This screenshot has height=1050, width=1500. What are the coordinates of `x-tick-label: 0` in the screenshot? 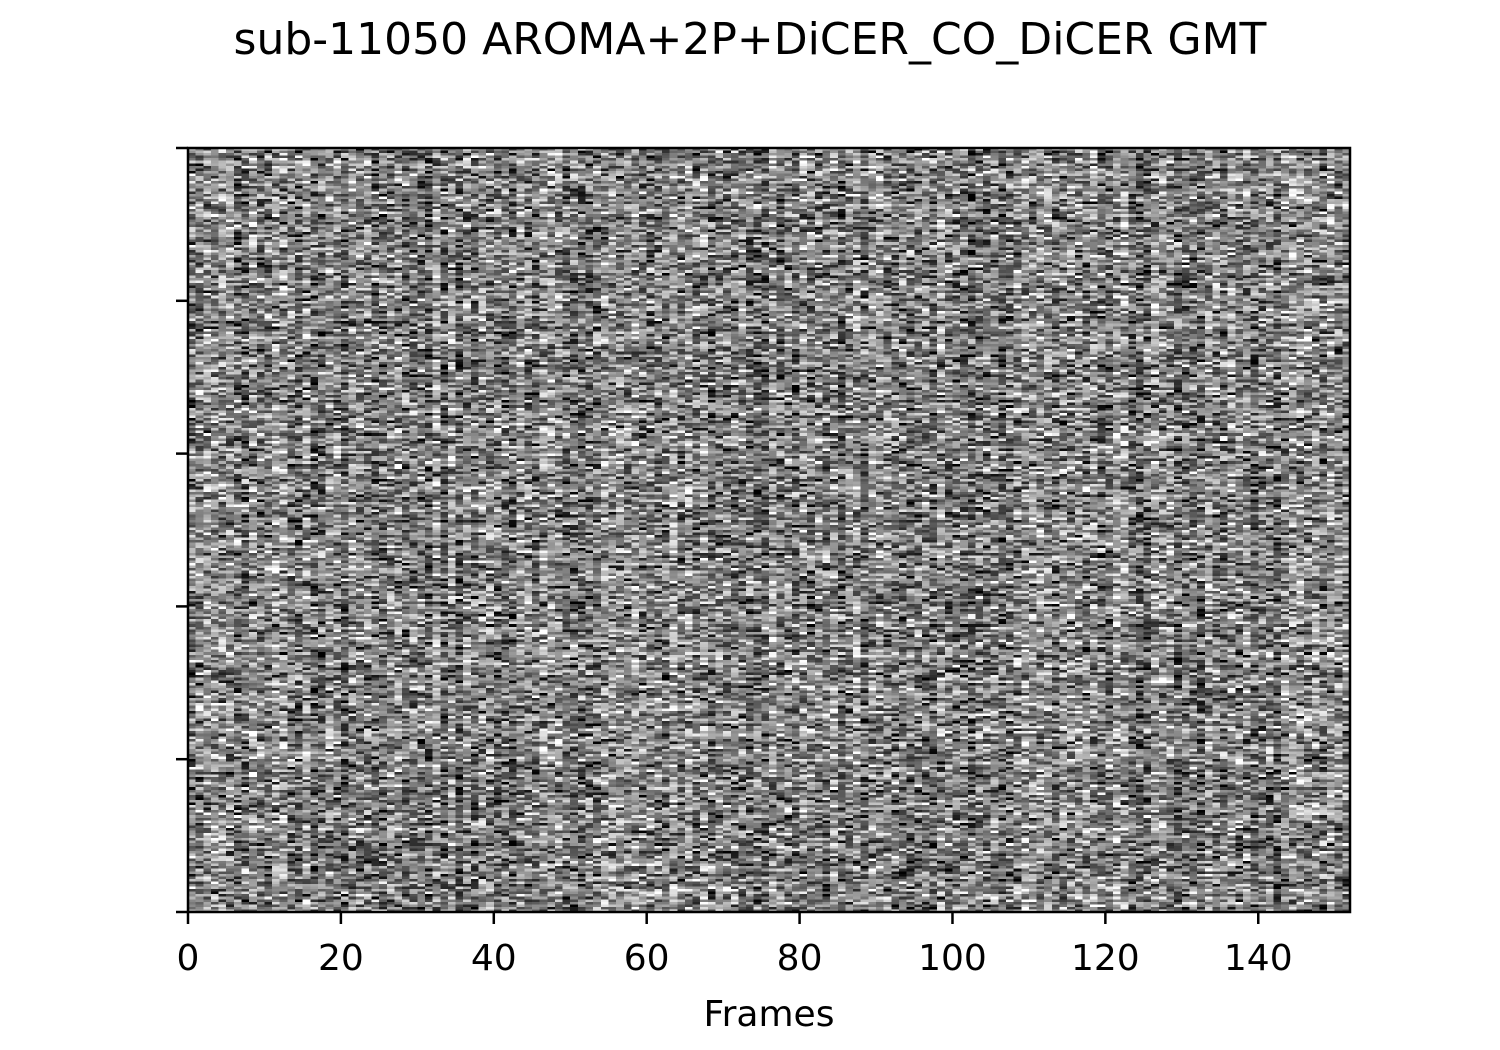 It's located at (188, 958).